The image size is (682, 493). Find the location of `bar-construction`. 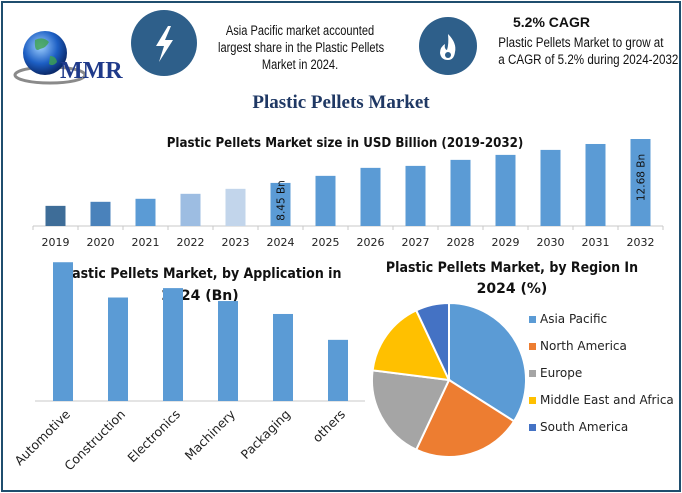

bar-construction is located at coordinates (118, 349).